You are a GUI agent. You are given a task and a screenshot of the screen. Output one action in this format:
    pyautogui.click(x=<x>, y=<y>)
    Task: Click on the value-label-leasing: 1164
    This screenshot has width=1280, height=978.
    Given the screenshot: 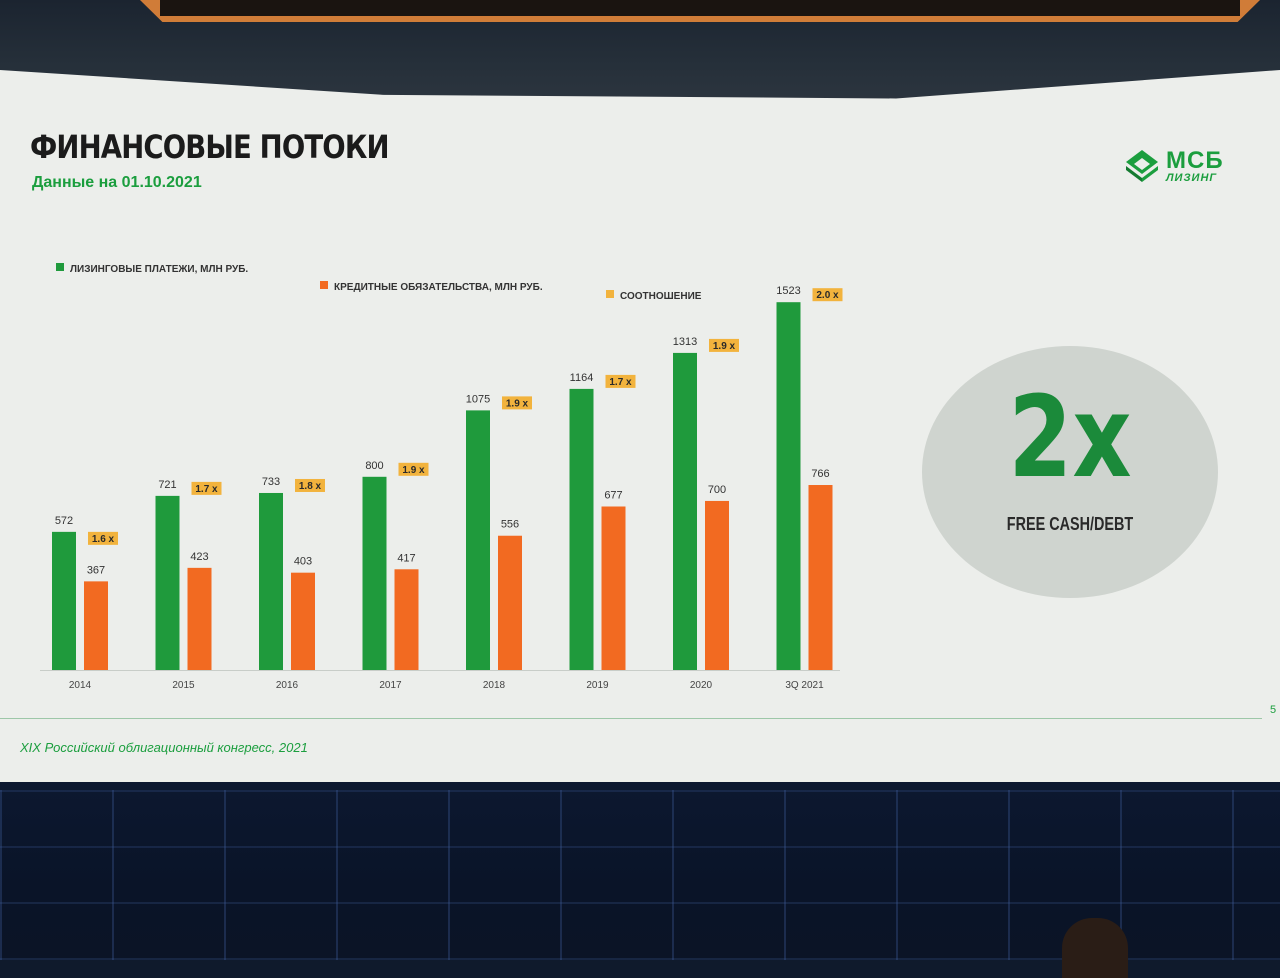 What is the action you would take?
    pyautogui.click(x=582, y=378)
    